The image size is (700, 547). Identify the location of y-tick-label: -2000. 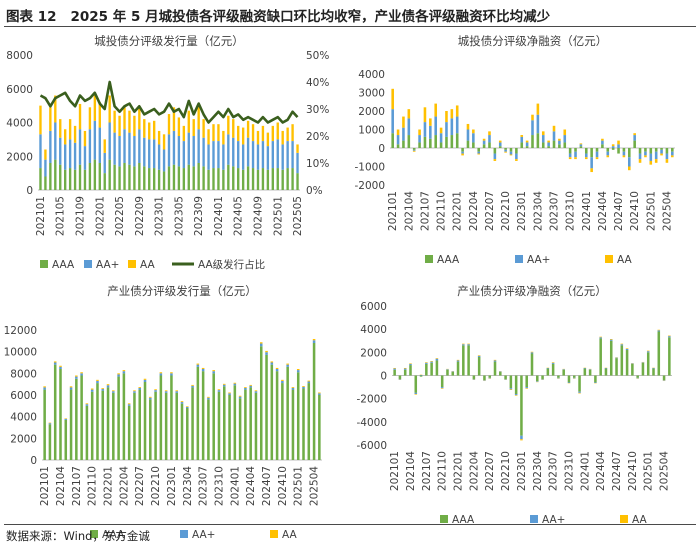
(371, 400).